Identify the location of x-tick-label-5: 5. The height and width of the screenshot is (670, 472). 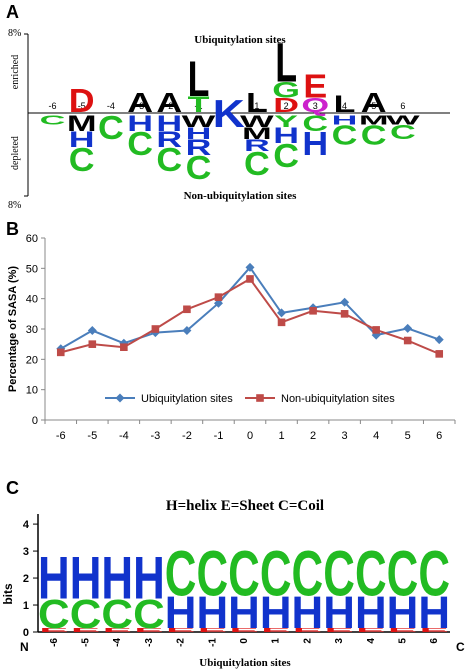
(408, 436).